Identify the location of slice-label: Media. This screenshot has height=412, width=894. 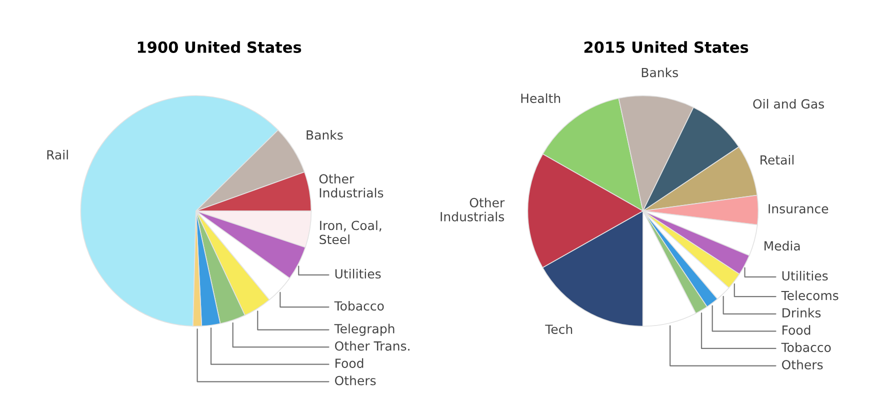
(782, 245).